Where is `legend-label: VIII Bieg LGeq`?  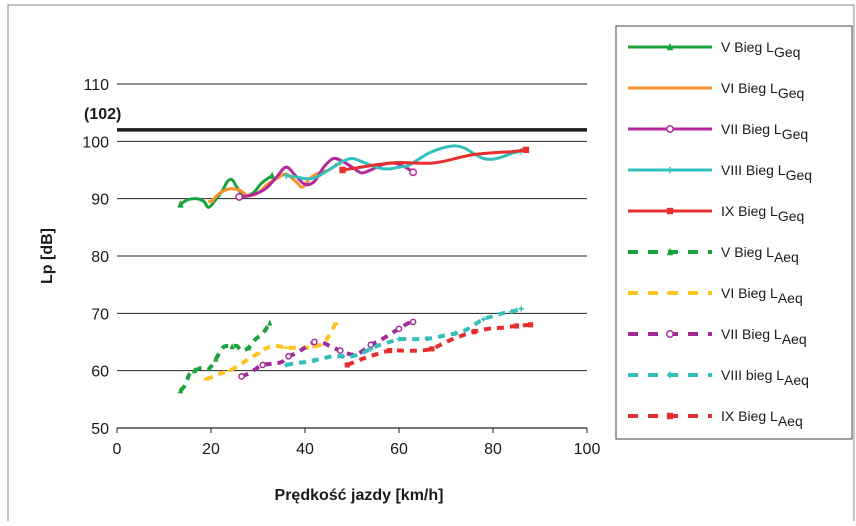
legend-label: VIII Bieg LGeq is located at coordinates (766, 172).